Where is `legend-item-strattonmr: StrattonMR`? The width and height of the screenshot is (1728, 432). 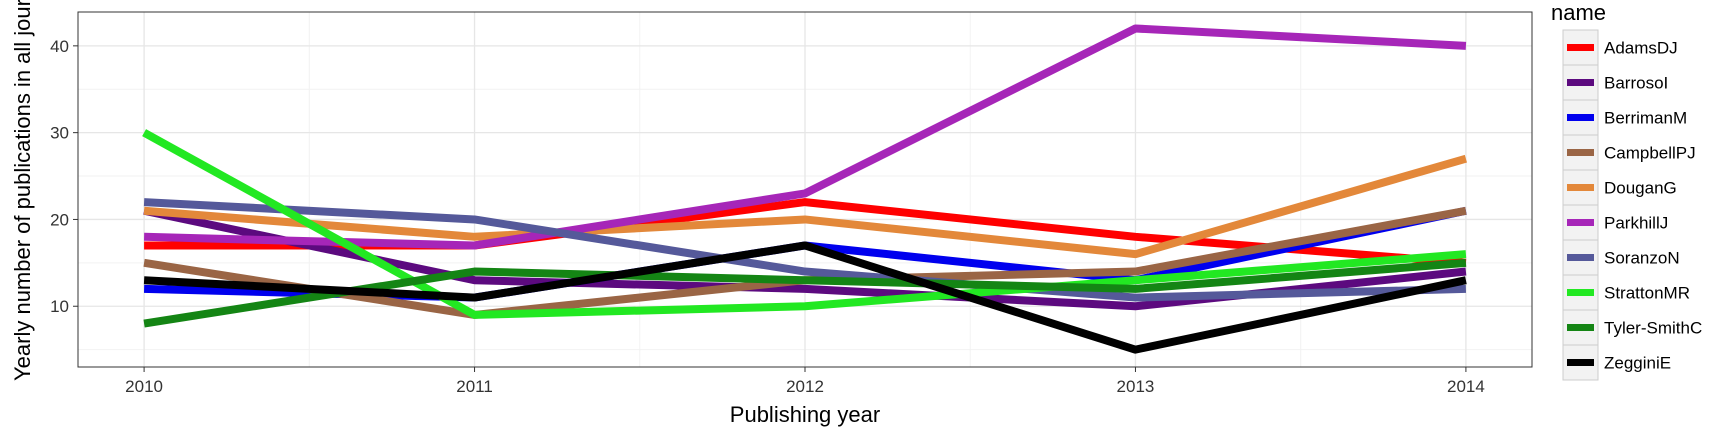
legend-item-strattonmr: StrattonMR is located at coordinates (1626, 292).